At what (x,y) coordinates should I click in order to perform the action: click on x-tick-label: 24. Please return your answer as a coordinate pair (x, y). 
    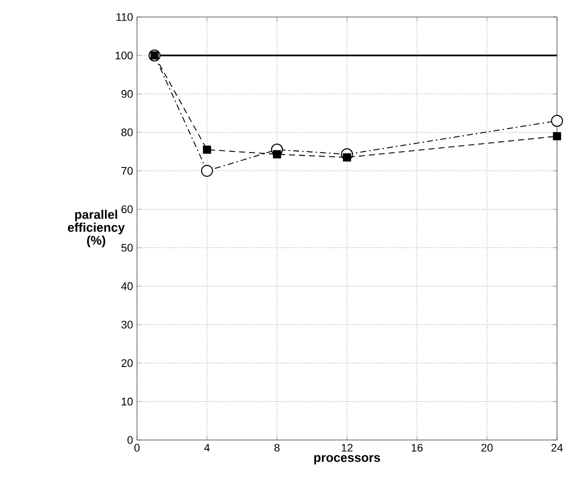
    Looking at the image, I should click on (557, 448).